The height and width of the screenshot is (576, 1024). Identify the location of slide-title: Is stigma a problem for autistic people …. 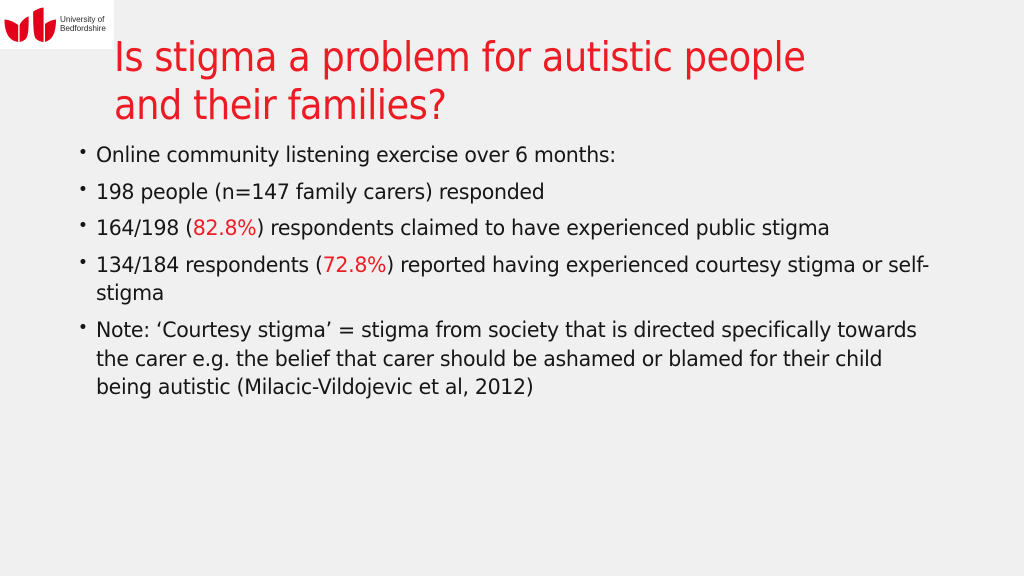
(460, 81).